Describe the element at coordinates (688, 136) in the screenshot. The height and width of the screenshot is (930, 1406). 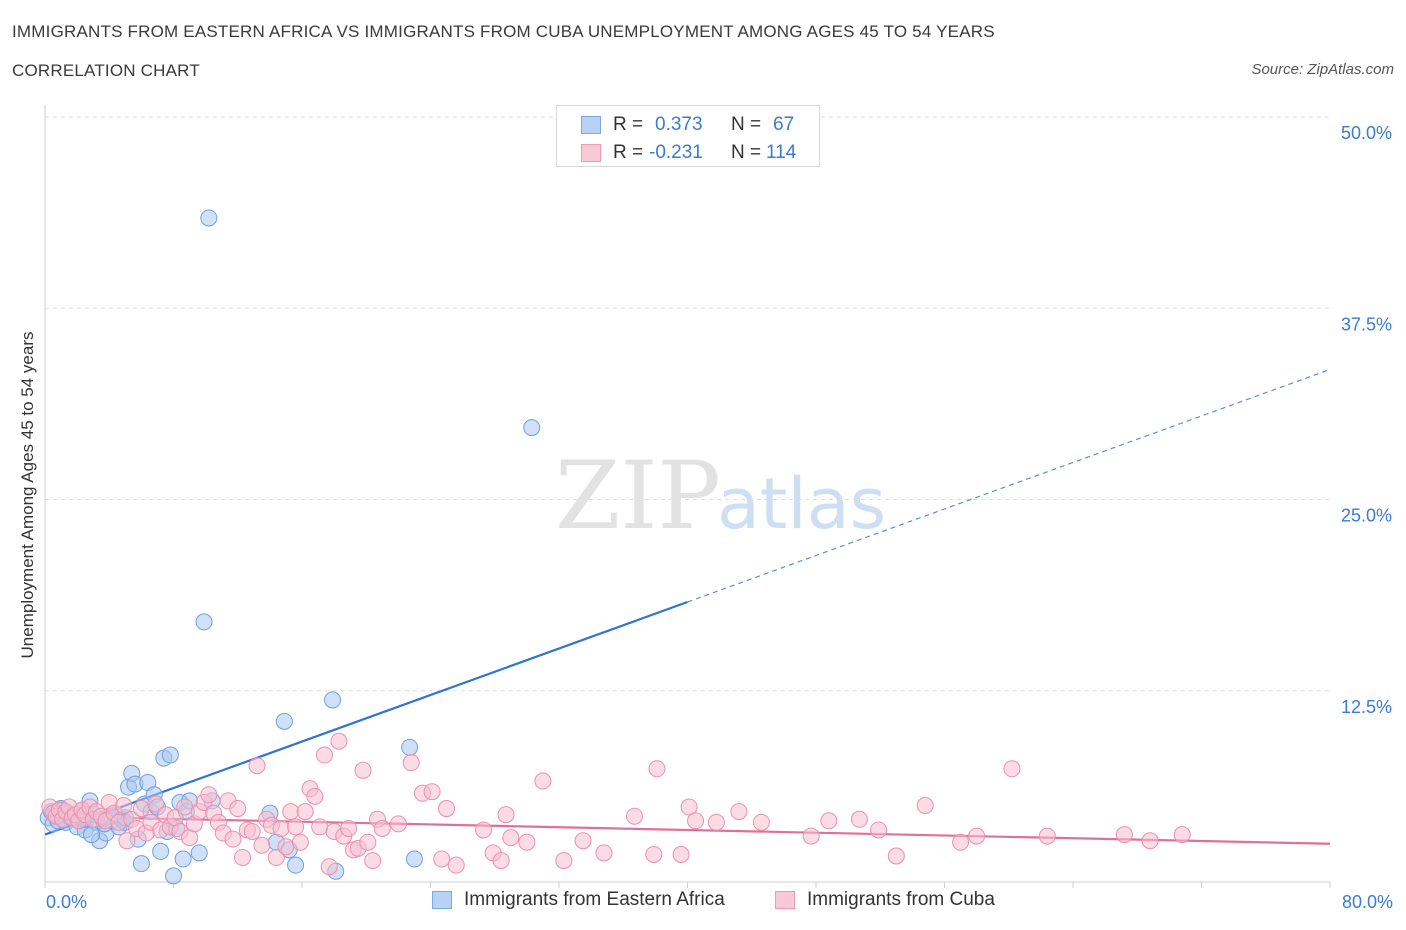
I see `correlation-legend: R = 0.373 N = 67 R = -0.231 N = 114` at that location.